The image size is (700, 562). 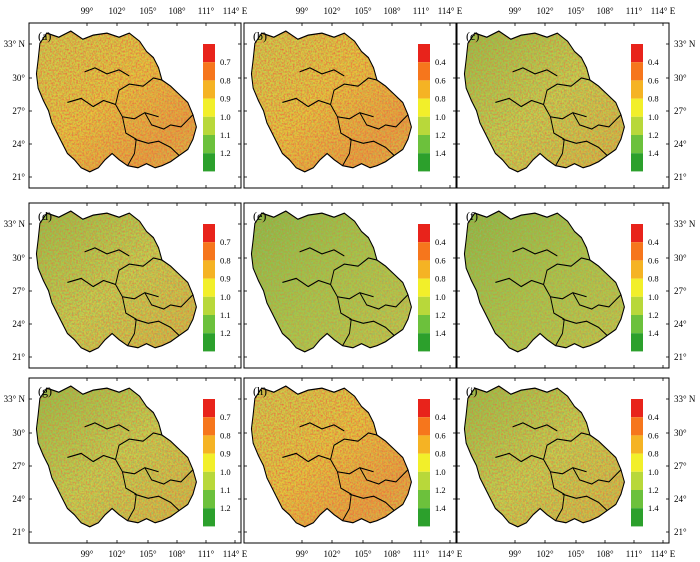 What do you see at coordinates (605, 554) in the screenshot?
I see `bottom-lon-label: 108°` at bounding box center [605, 554].